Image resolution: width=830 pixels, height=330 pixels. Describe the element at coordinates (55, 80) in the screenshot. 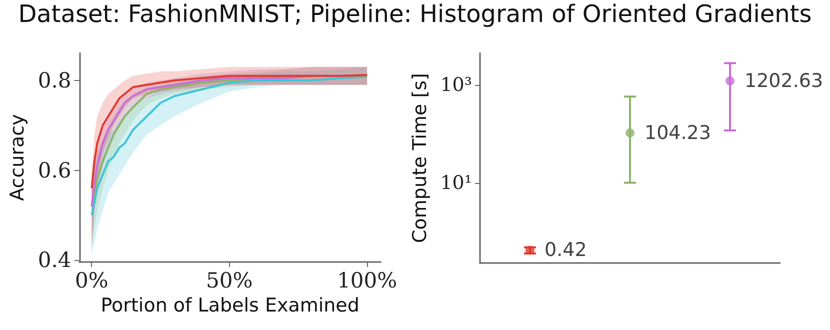

I see `y-tick-label: 0.8` at that location.